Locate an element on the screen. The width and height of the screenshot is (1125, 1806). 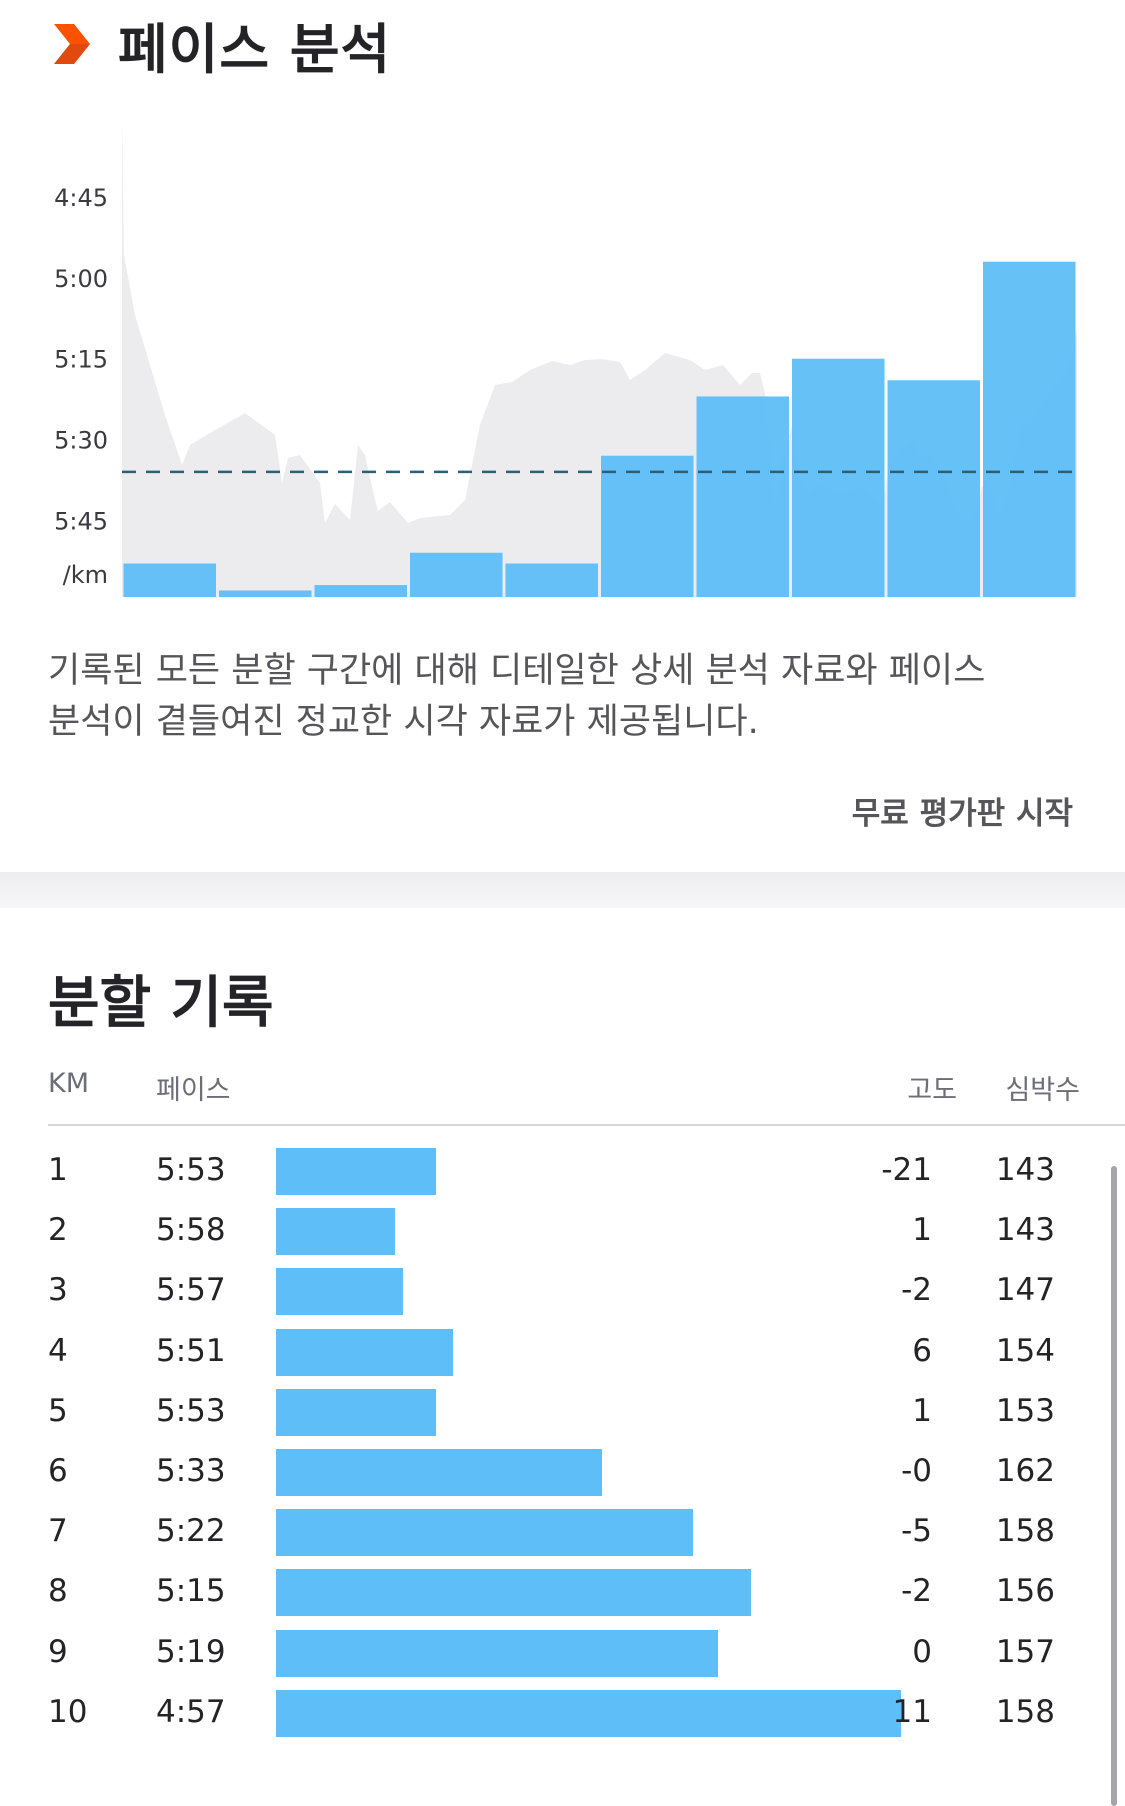
table-row: 5 5:53 1 153 is located at coordinates (550, 1411).